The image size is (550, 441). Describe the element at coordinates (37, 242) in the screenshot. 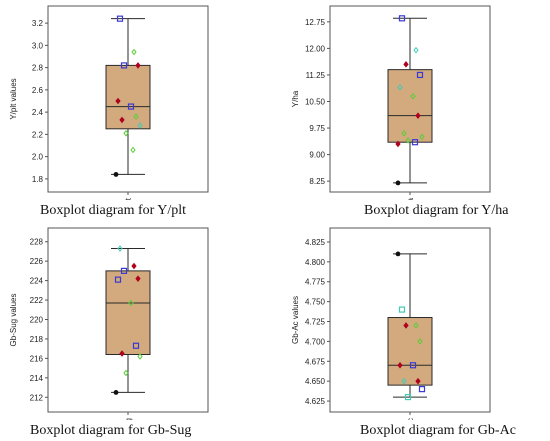

I see `y-tick-label: 228` at that location.